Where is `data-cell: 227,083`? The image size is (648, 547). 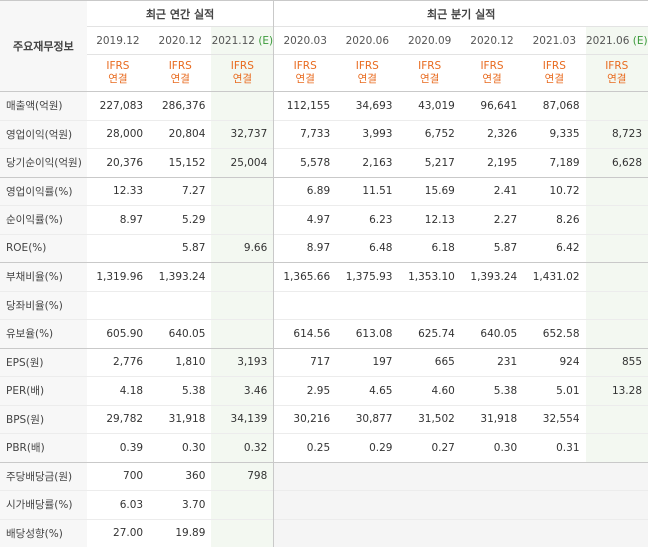
data-cell: 227,083 is located at coordinates (118, 105).